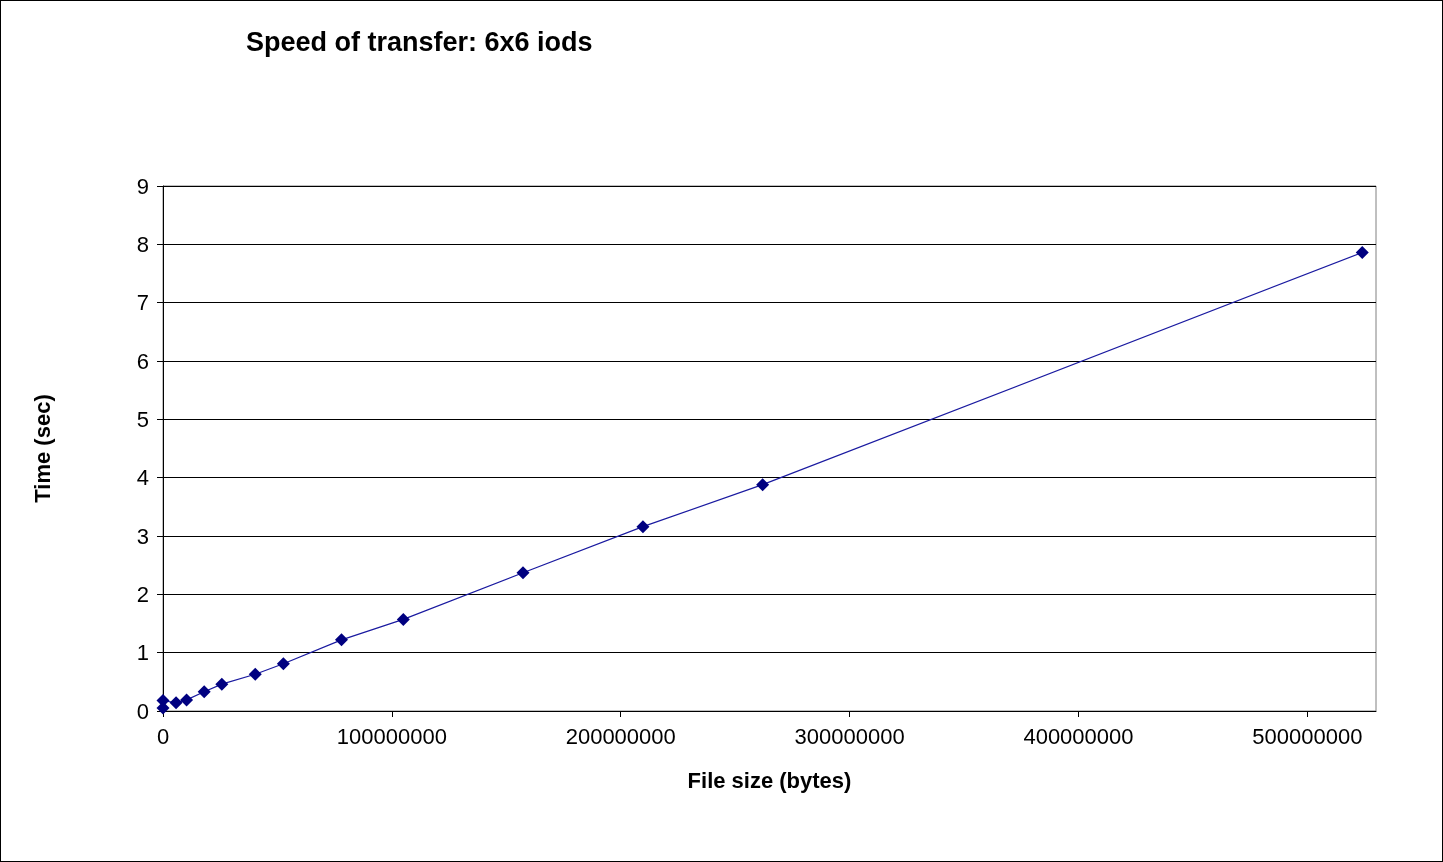 This screenshot has height=862, width=1443. Describe the element at coordinates (849, 736) in the screenshot. I see `x-tick-label: 300000000` at that location.